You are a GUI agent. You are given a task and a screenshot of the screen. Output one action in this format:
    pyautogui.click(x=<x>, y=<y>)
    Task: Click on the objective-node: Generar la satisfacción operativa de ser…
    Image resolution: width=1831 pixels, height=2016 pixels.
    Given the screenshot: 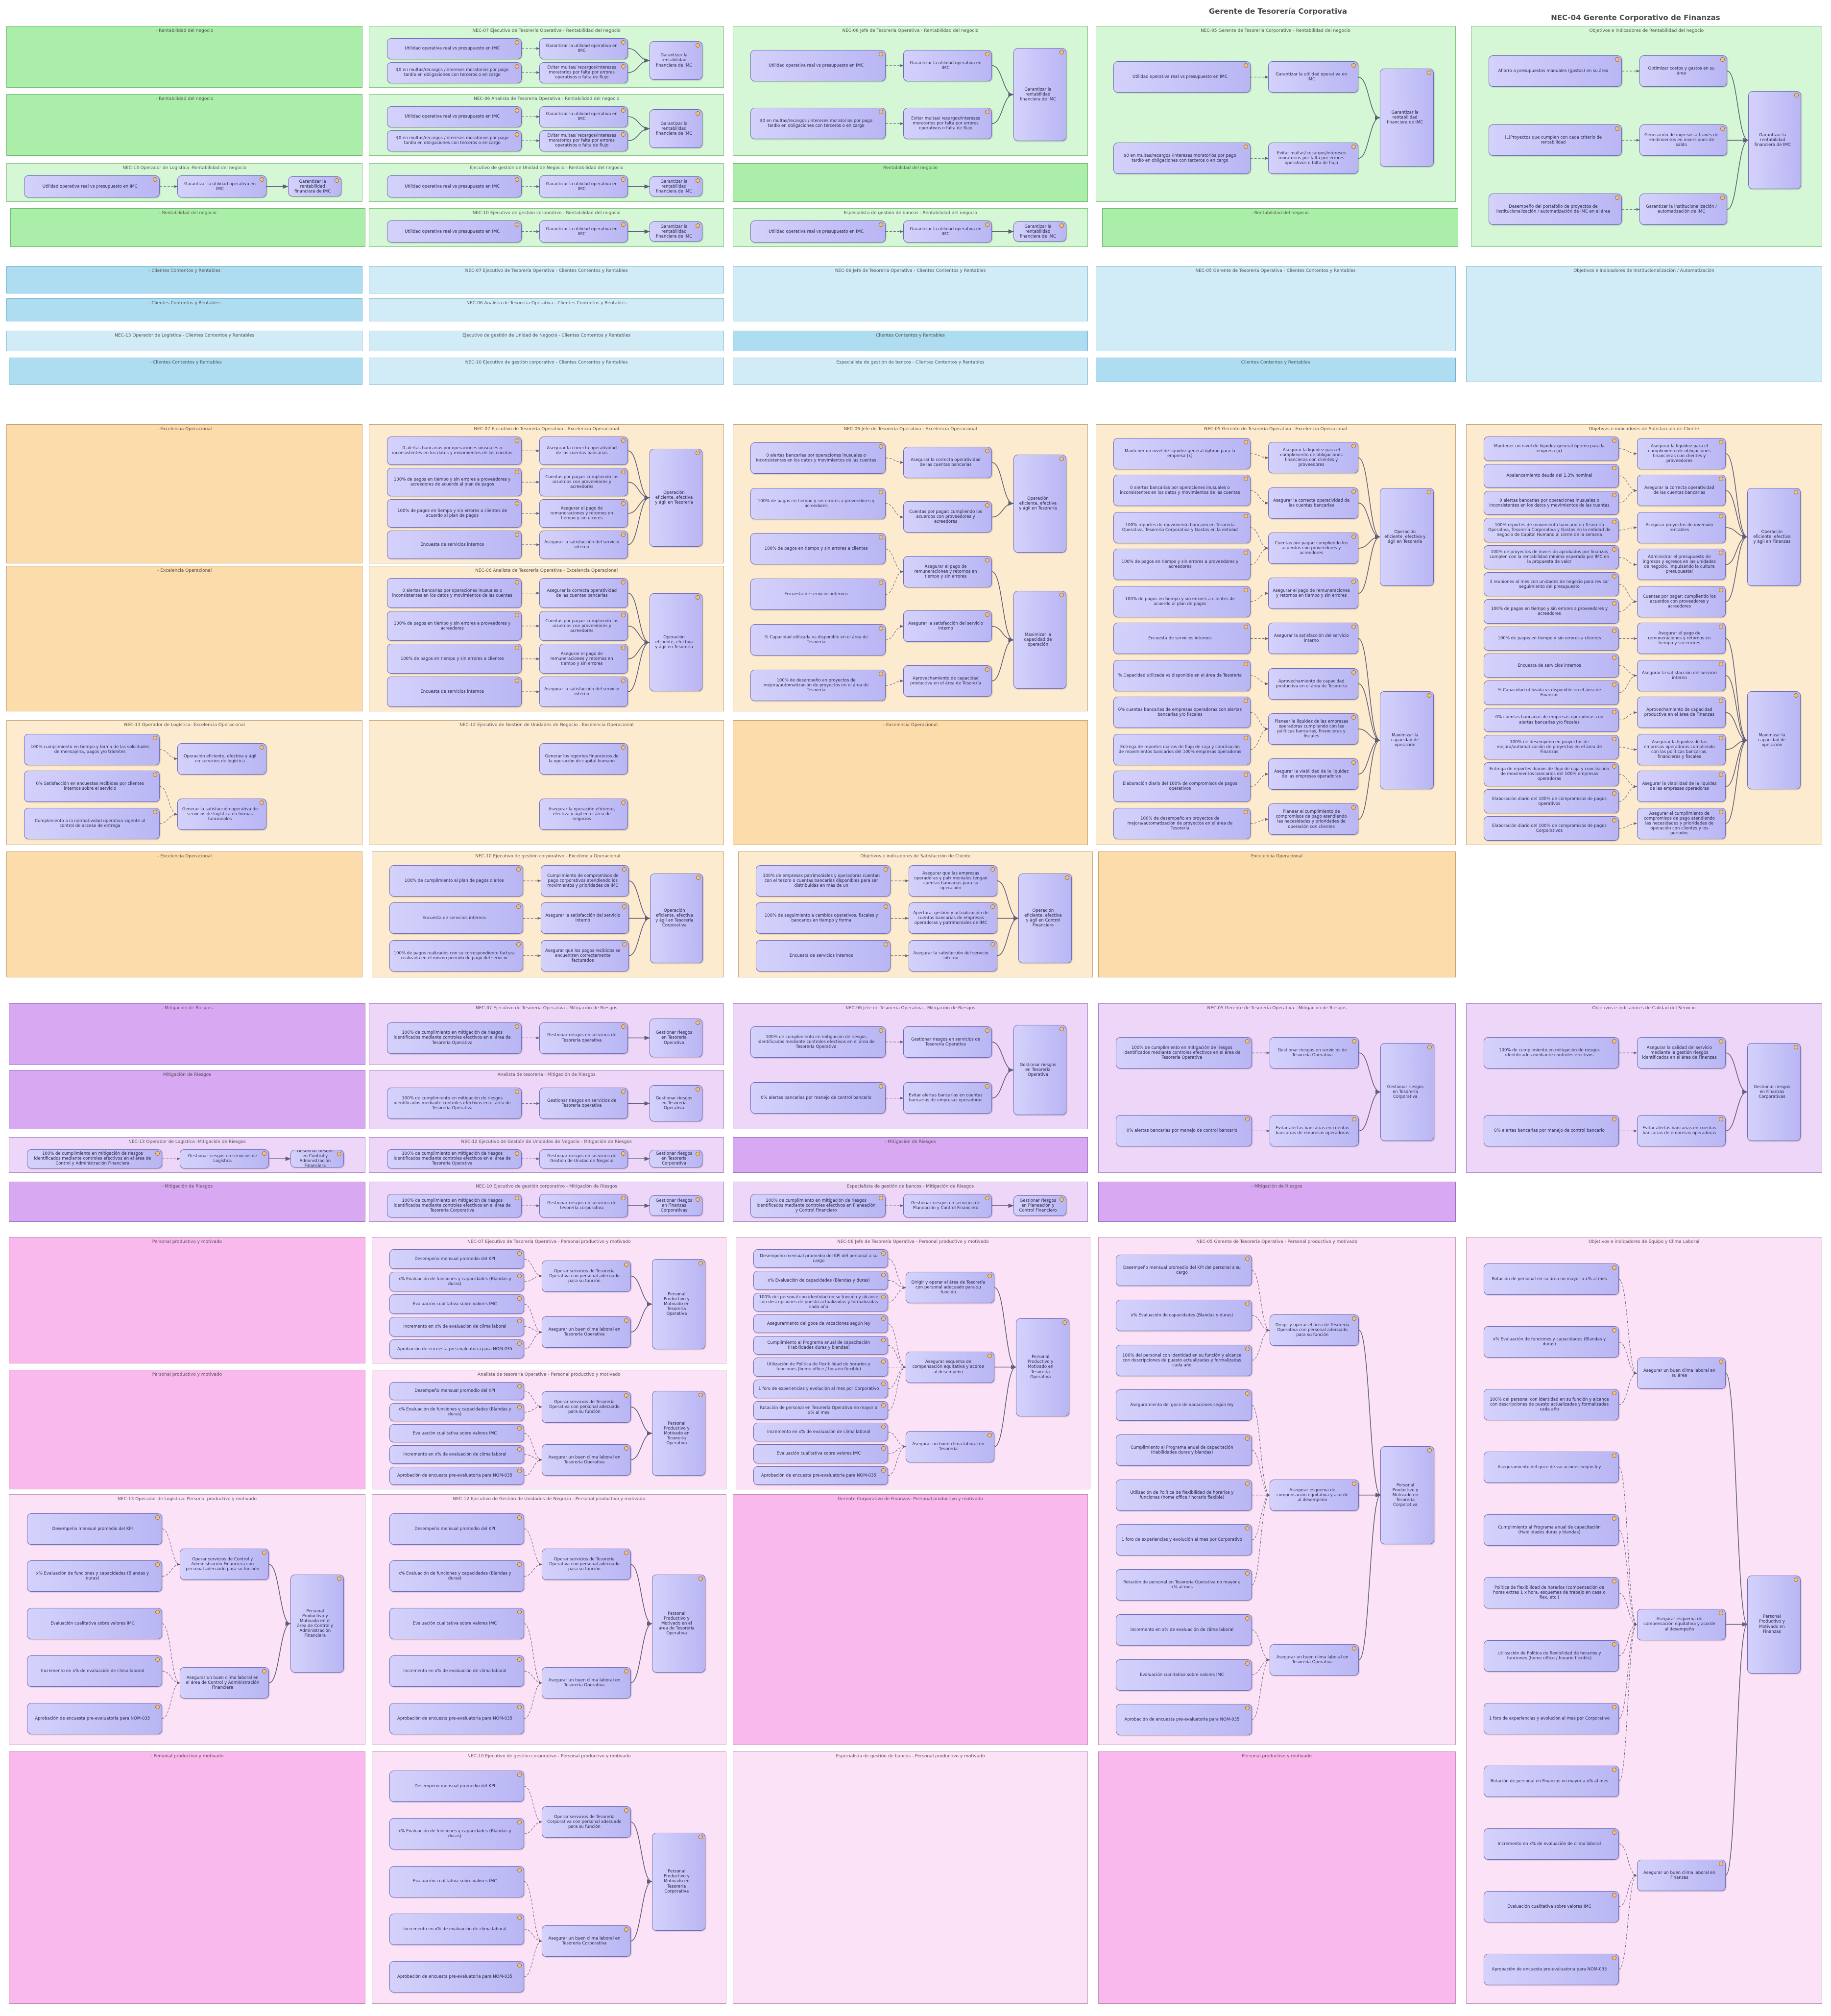 What is the action you would take?
    pyautogui.click(x=221, y=814)
    